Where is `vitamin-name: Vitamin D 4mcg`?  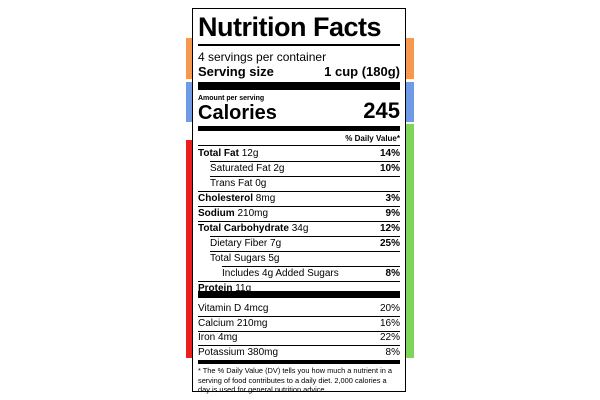
vitamin-name: Vitamin D 4mcg is located at coordinates (233, 309).